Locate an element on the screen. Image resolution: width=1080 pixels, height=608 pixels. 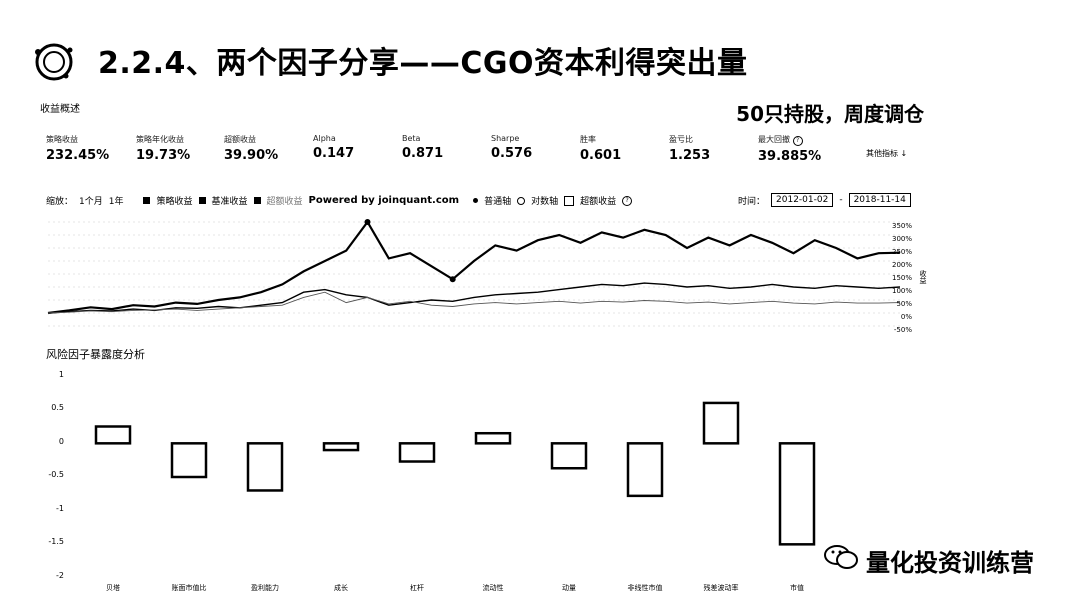
checkbox-icon is located at coordinates (569, 200).